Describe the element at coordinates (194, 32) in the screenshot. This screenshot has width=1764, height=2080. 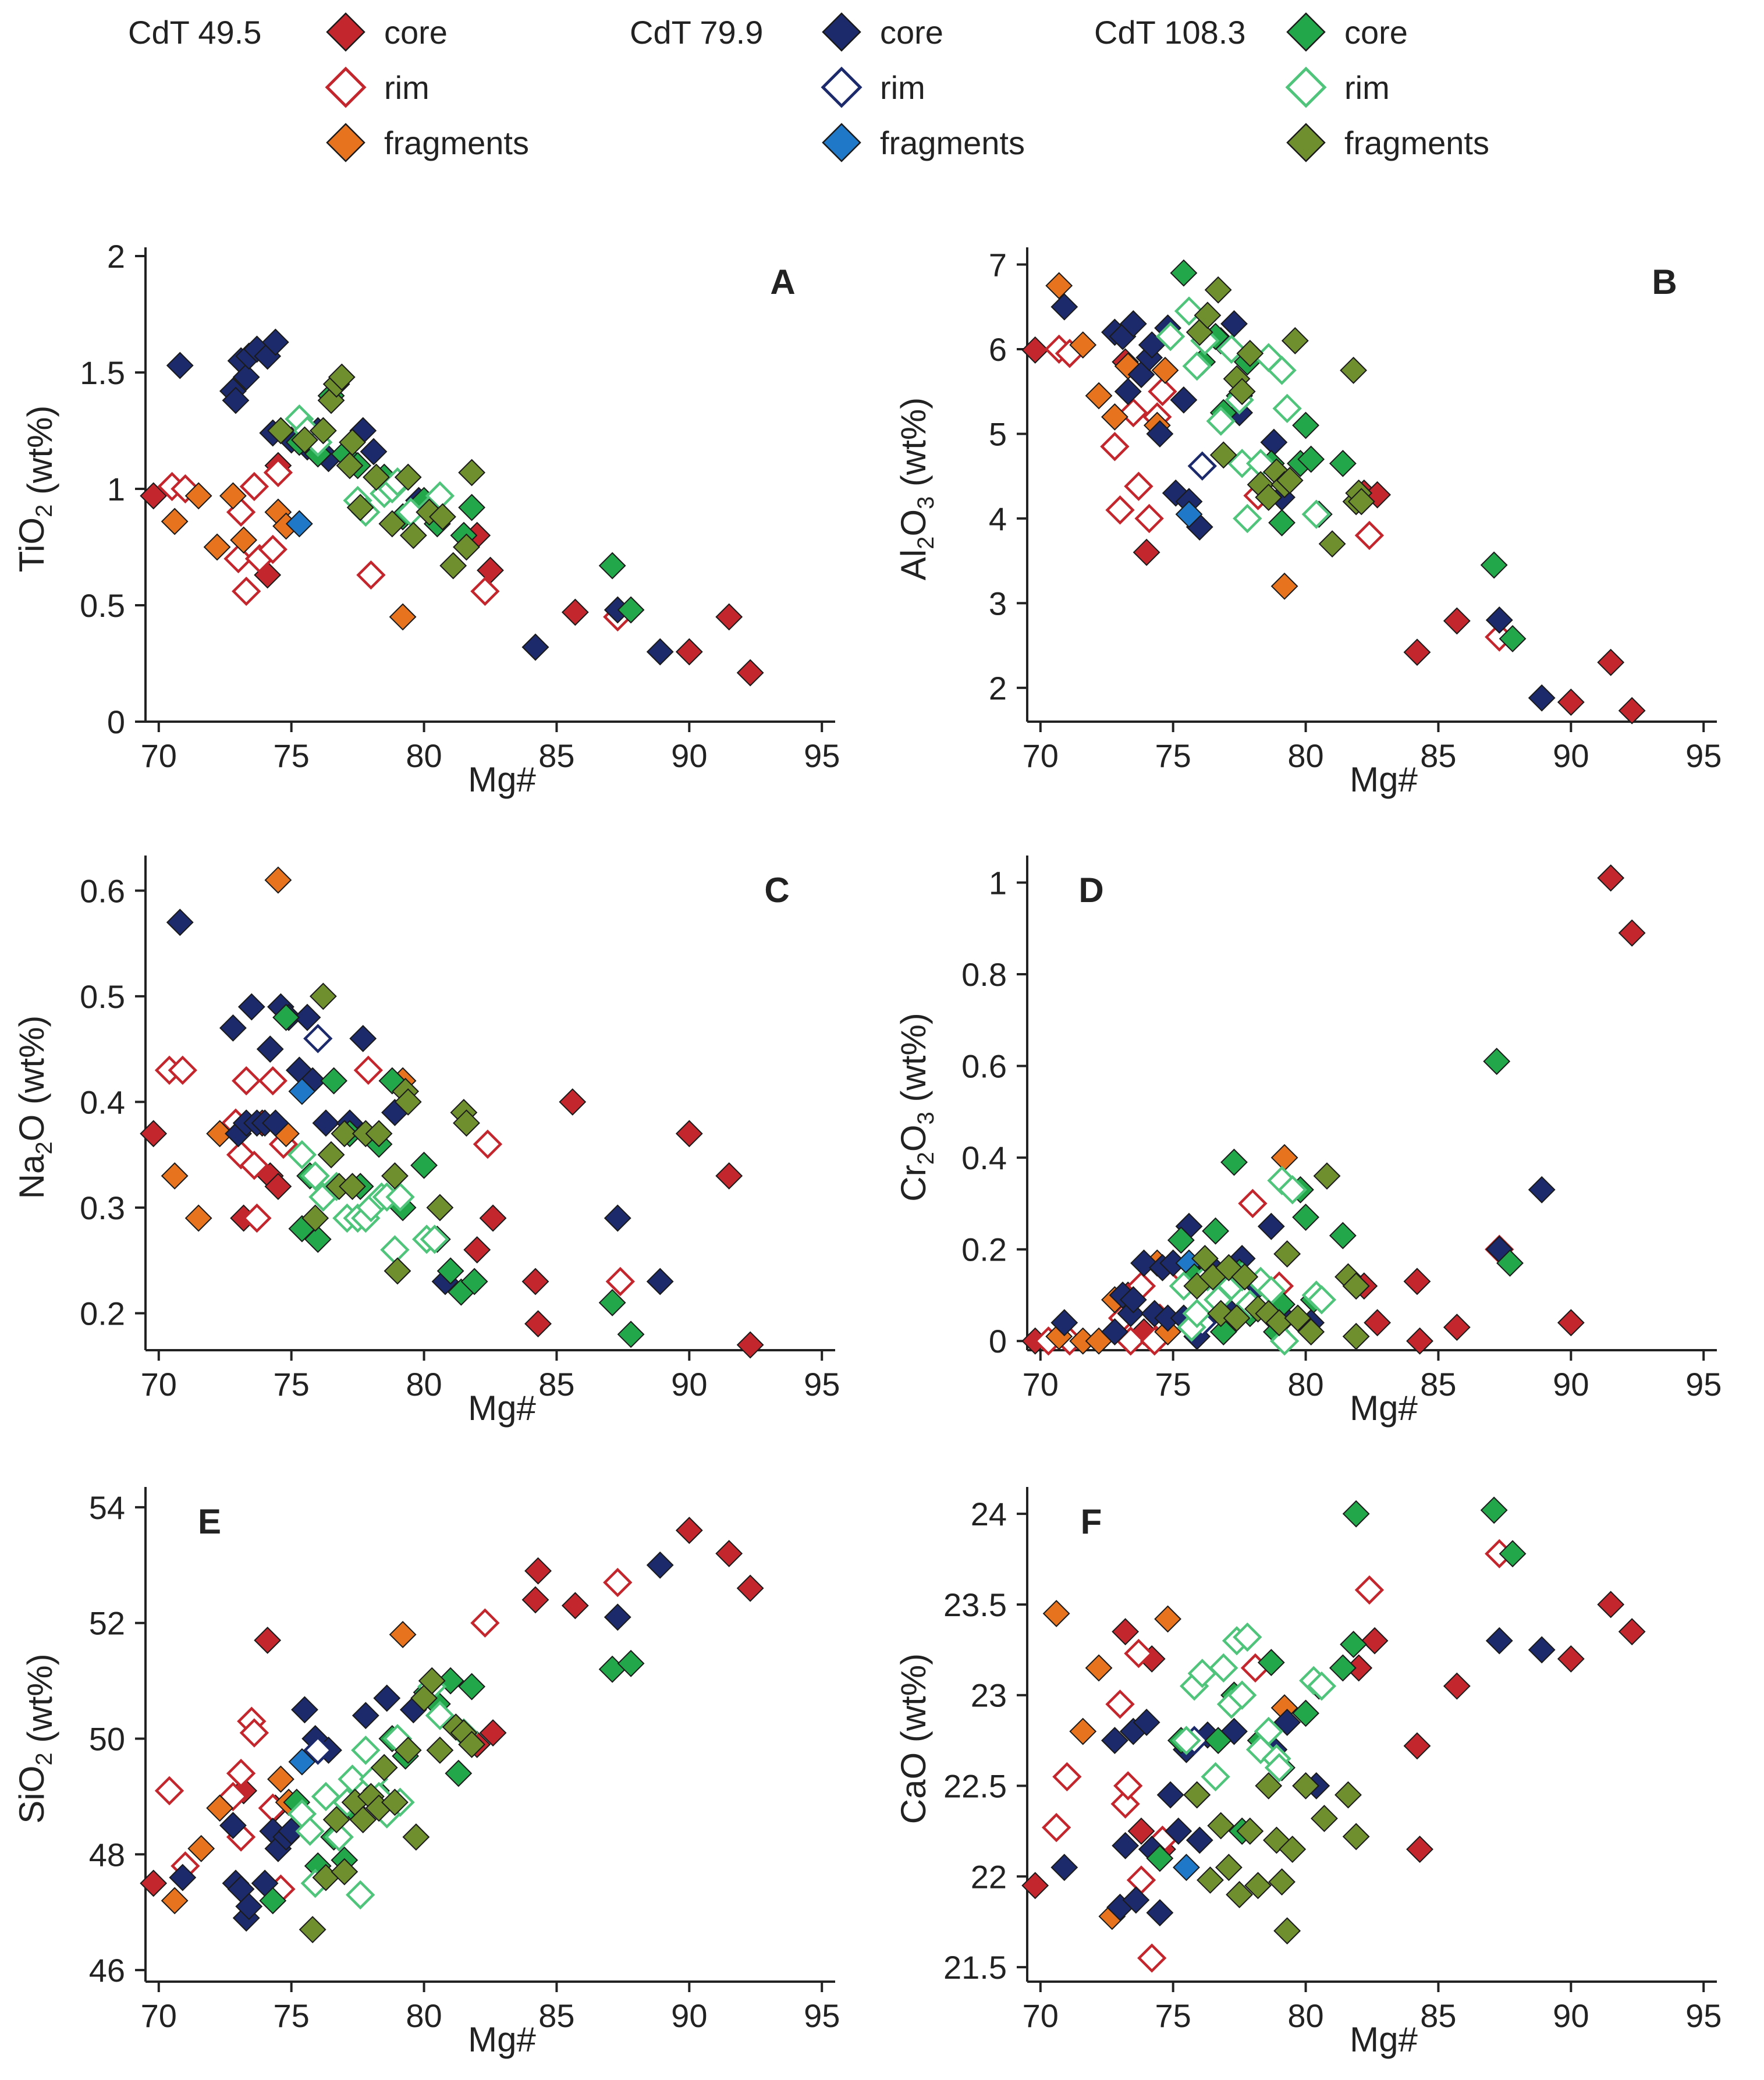
I see `legend-sample-label: CdT 49.5` at that location.